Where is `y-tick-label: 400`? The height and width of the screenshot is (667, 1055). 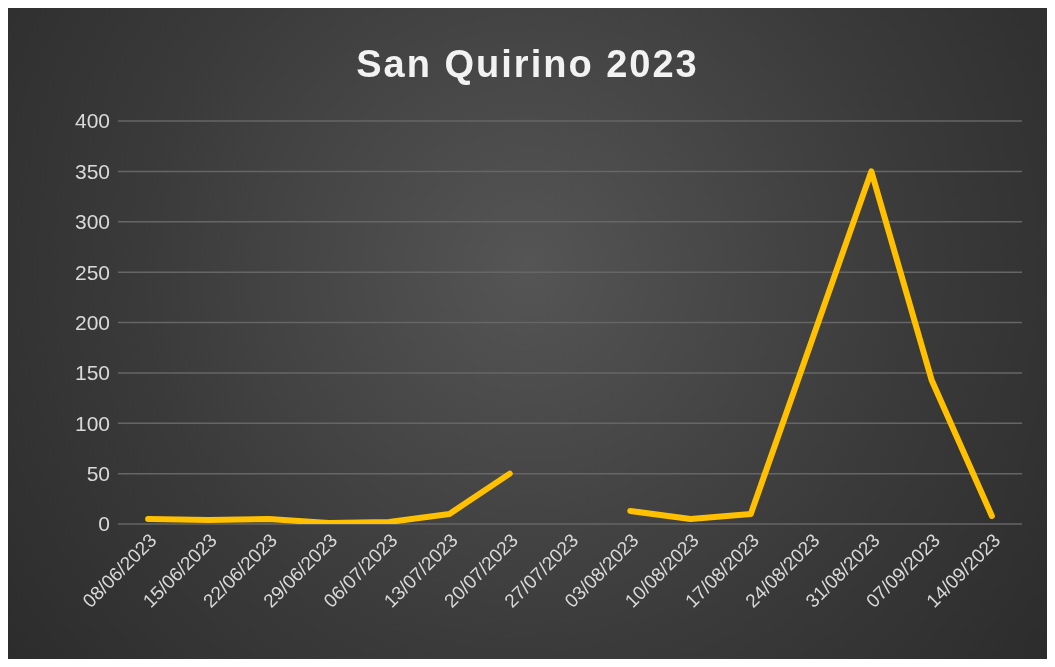
y-tick-label: 400 is located at coordinates (92, 121).